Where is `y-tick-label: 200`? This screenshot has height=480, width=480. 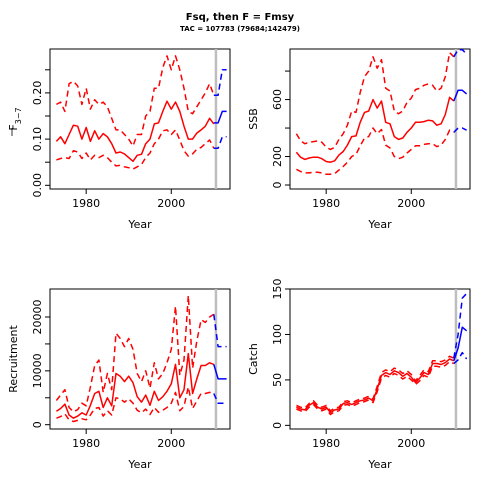
y-tick-label: 200 is located at coordinates (277, 156).